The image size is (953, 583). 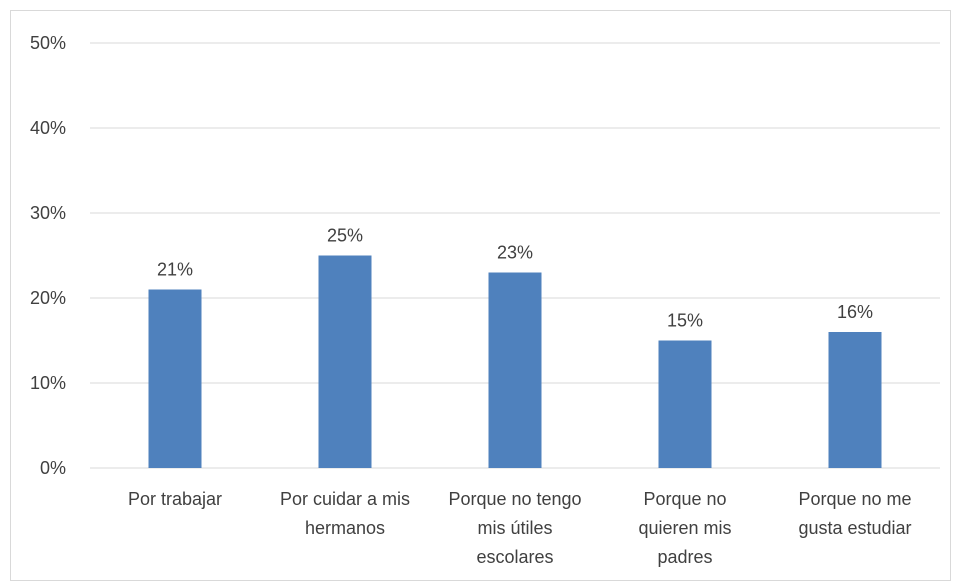 I want to click on x-tick-label: mis útiles, so click(x=514, y=528).